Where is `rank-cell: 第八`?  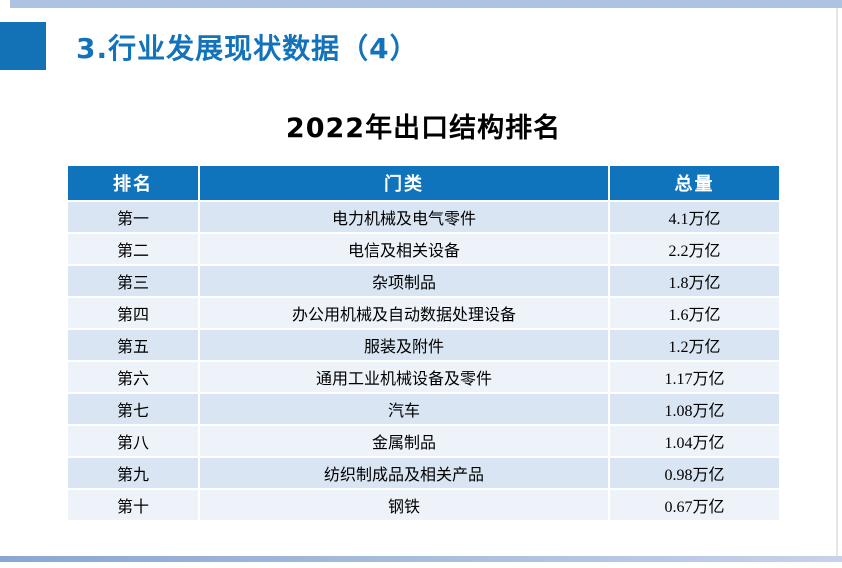 rank-cell: 第八 is located at coordinates (133, 441).